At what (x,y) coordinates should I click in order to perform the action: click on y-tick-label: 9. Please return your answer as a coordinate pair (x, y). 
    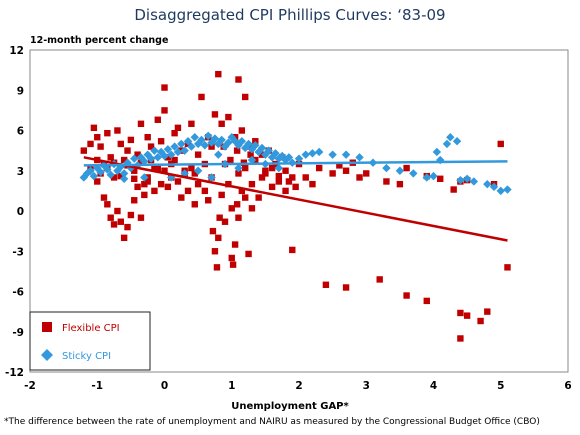
    Looking at the image, I should click on (20, 91).